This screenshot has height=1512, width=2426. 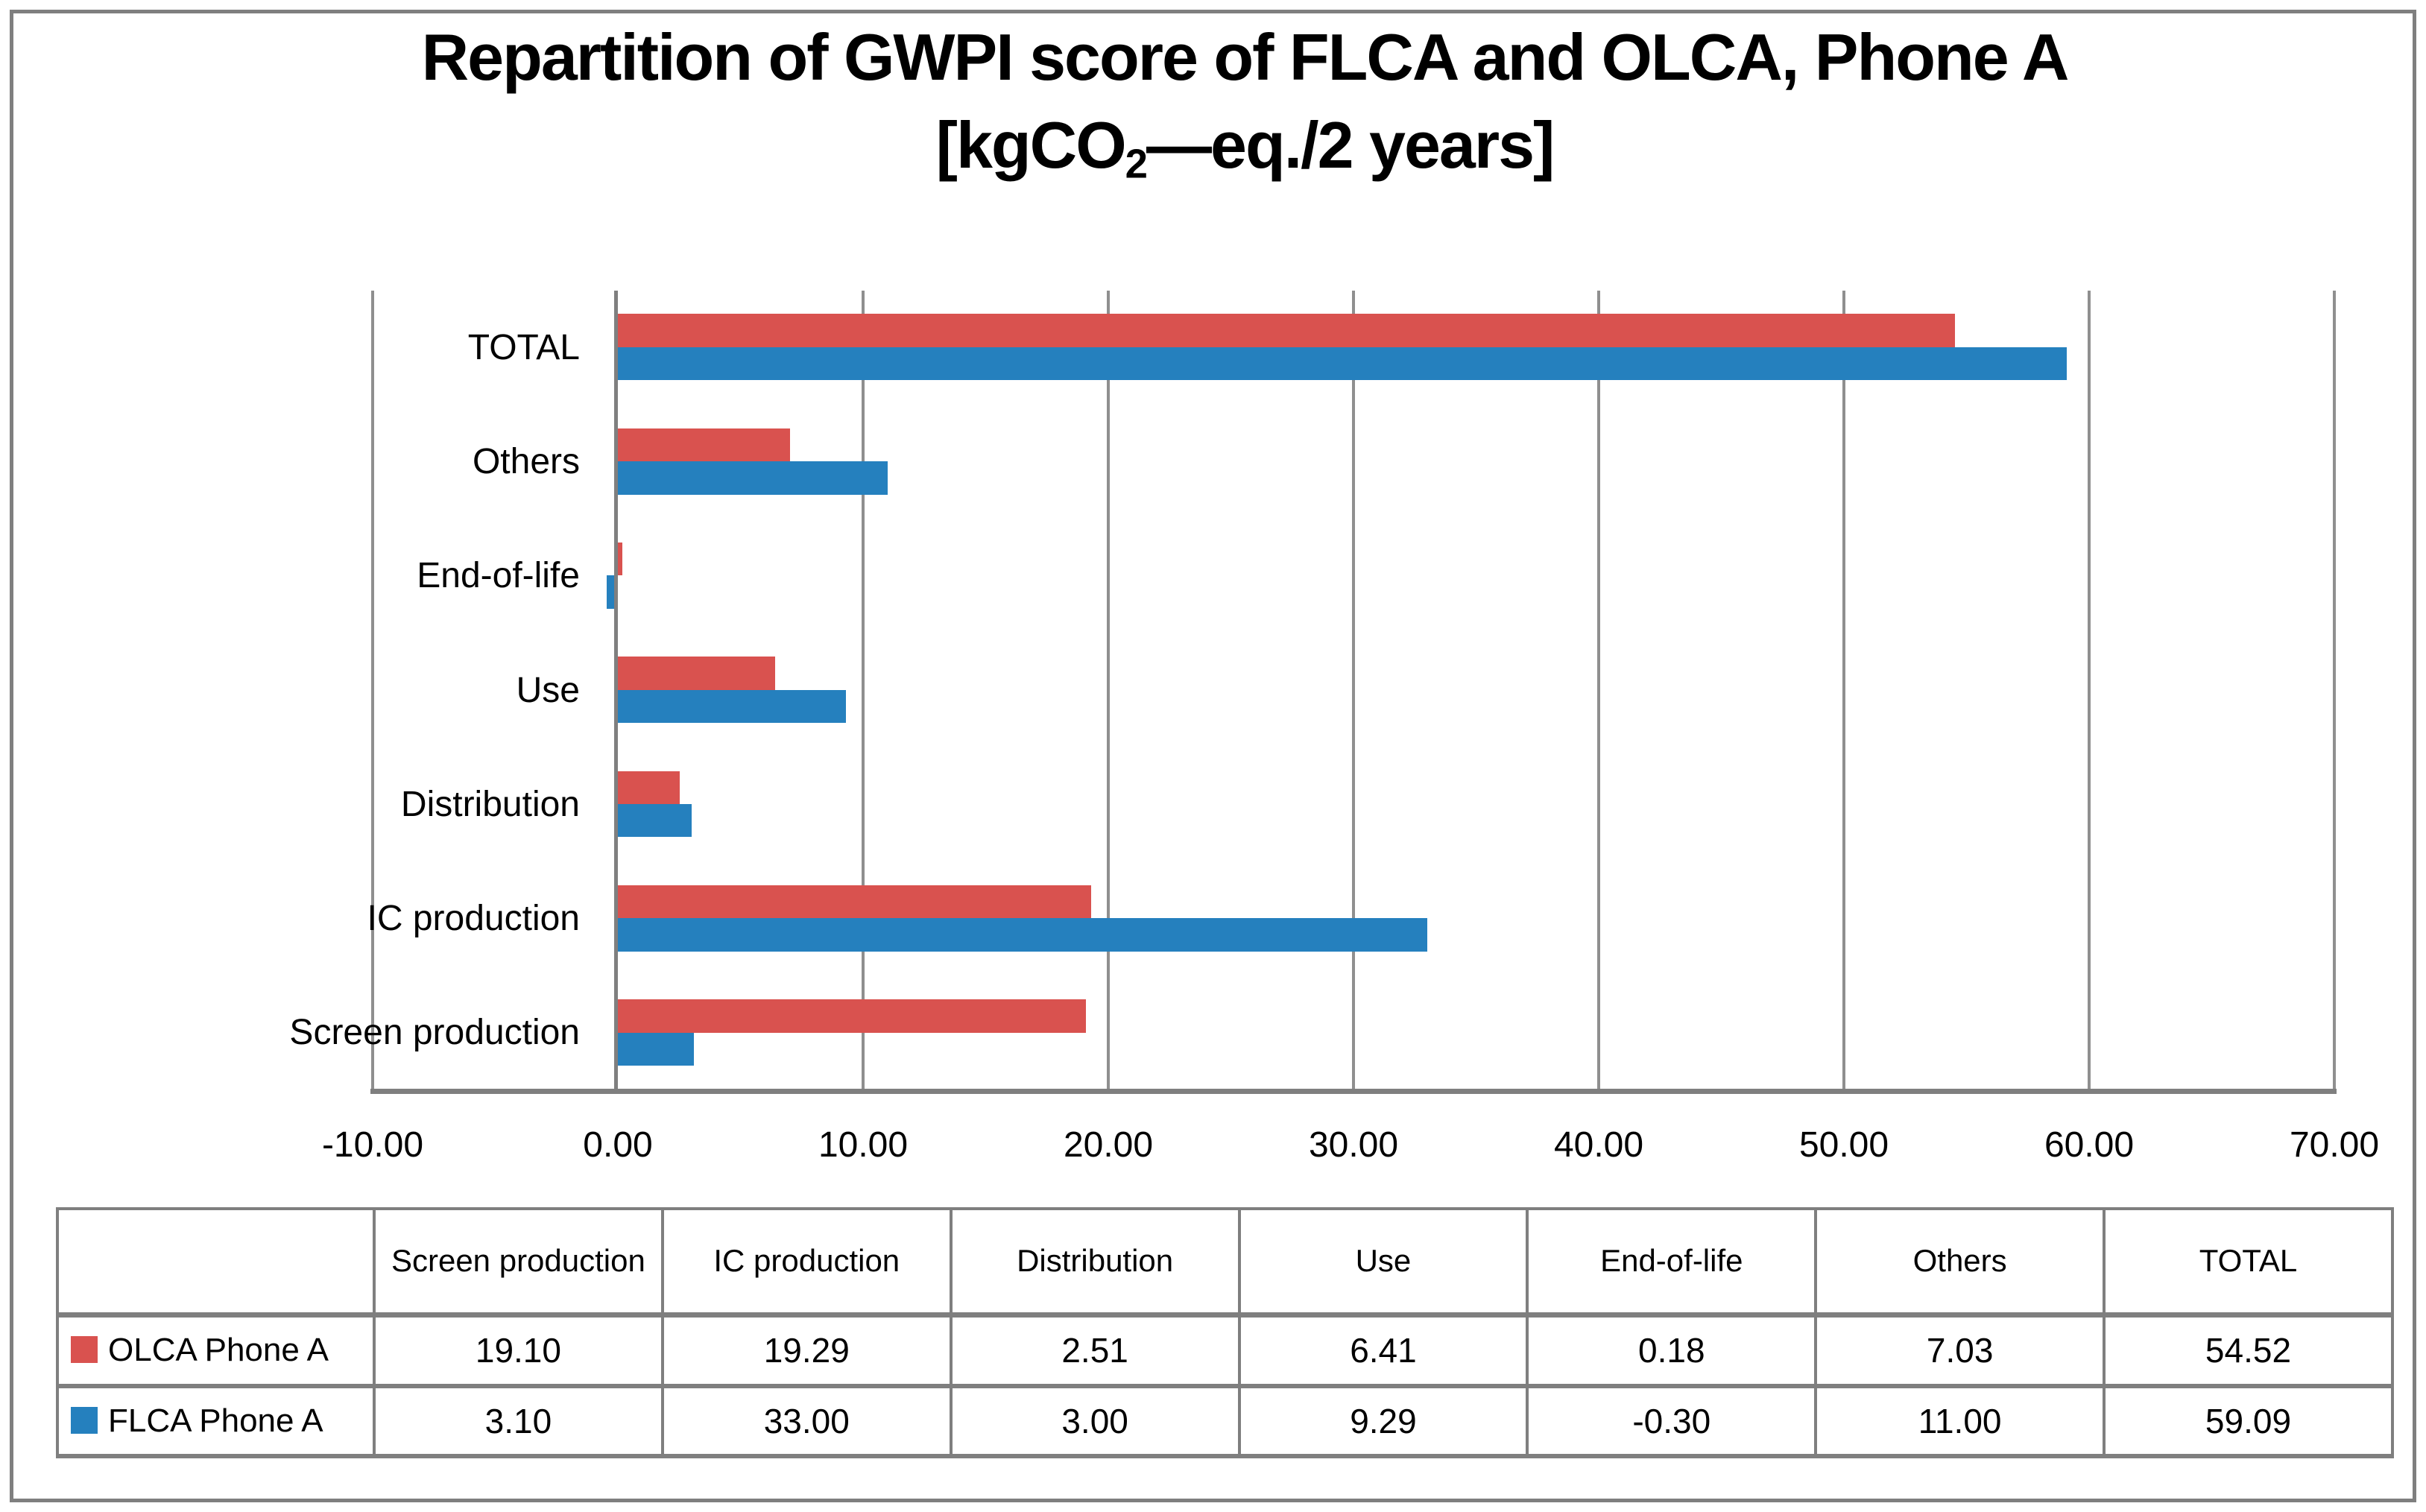 What do you see at coordinates (1353, 1145) in the screenshot?
I see `x-tick-label-30.00: 30.00` at bounding box center [1353, 1145].